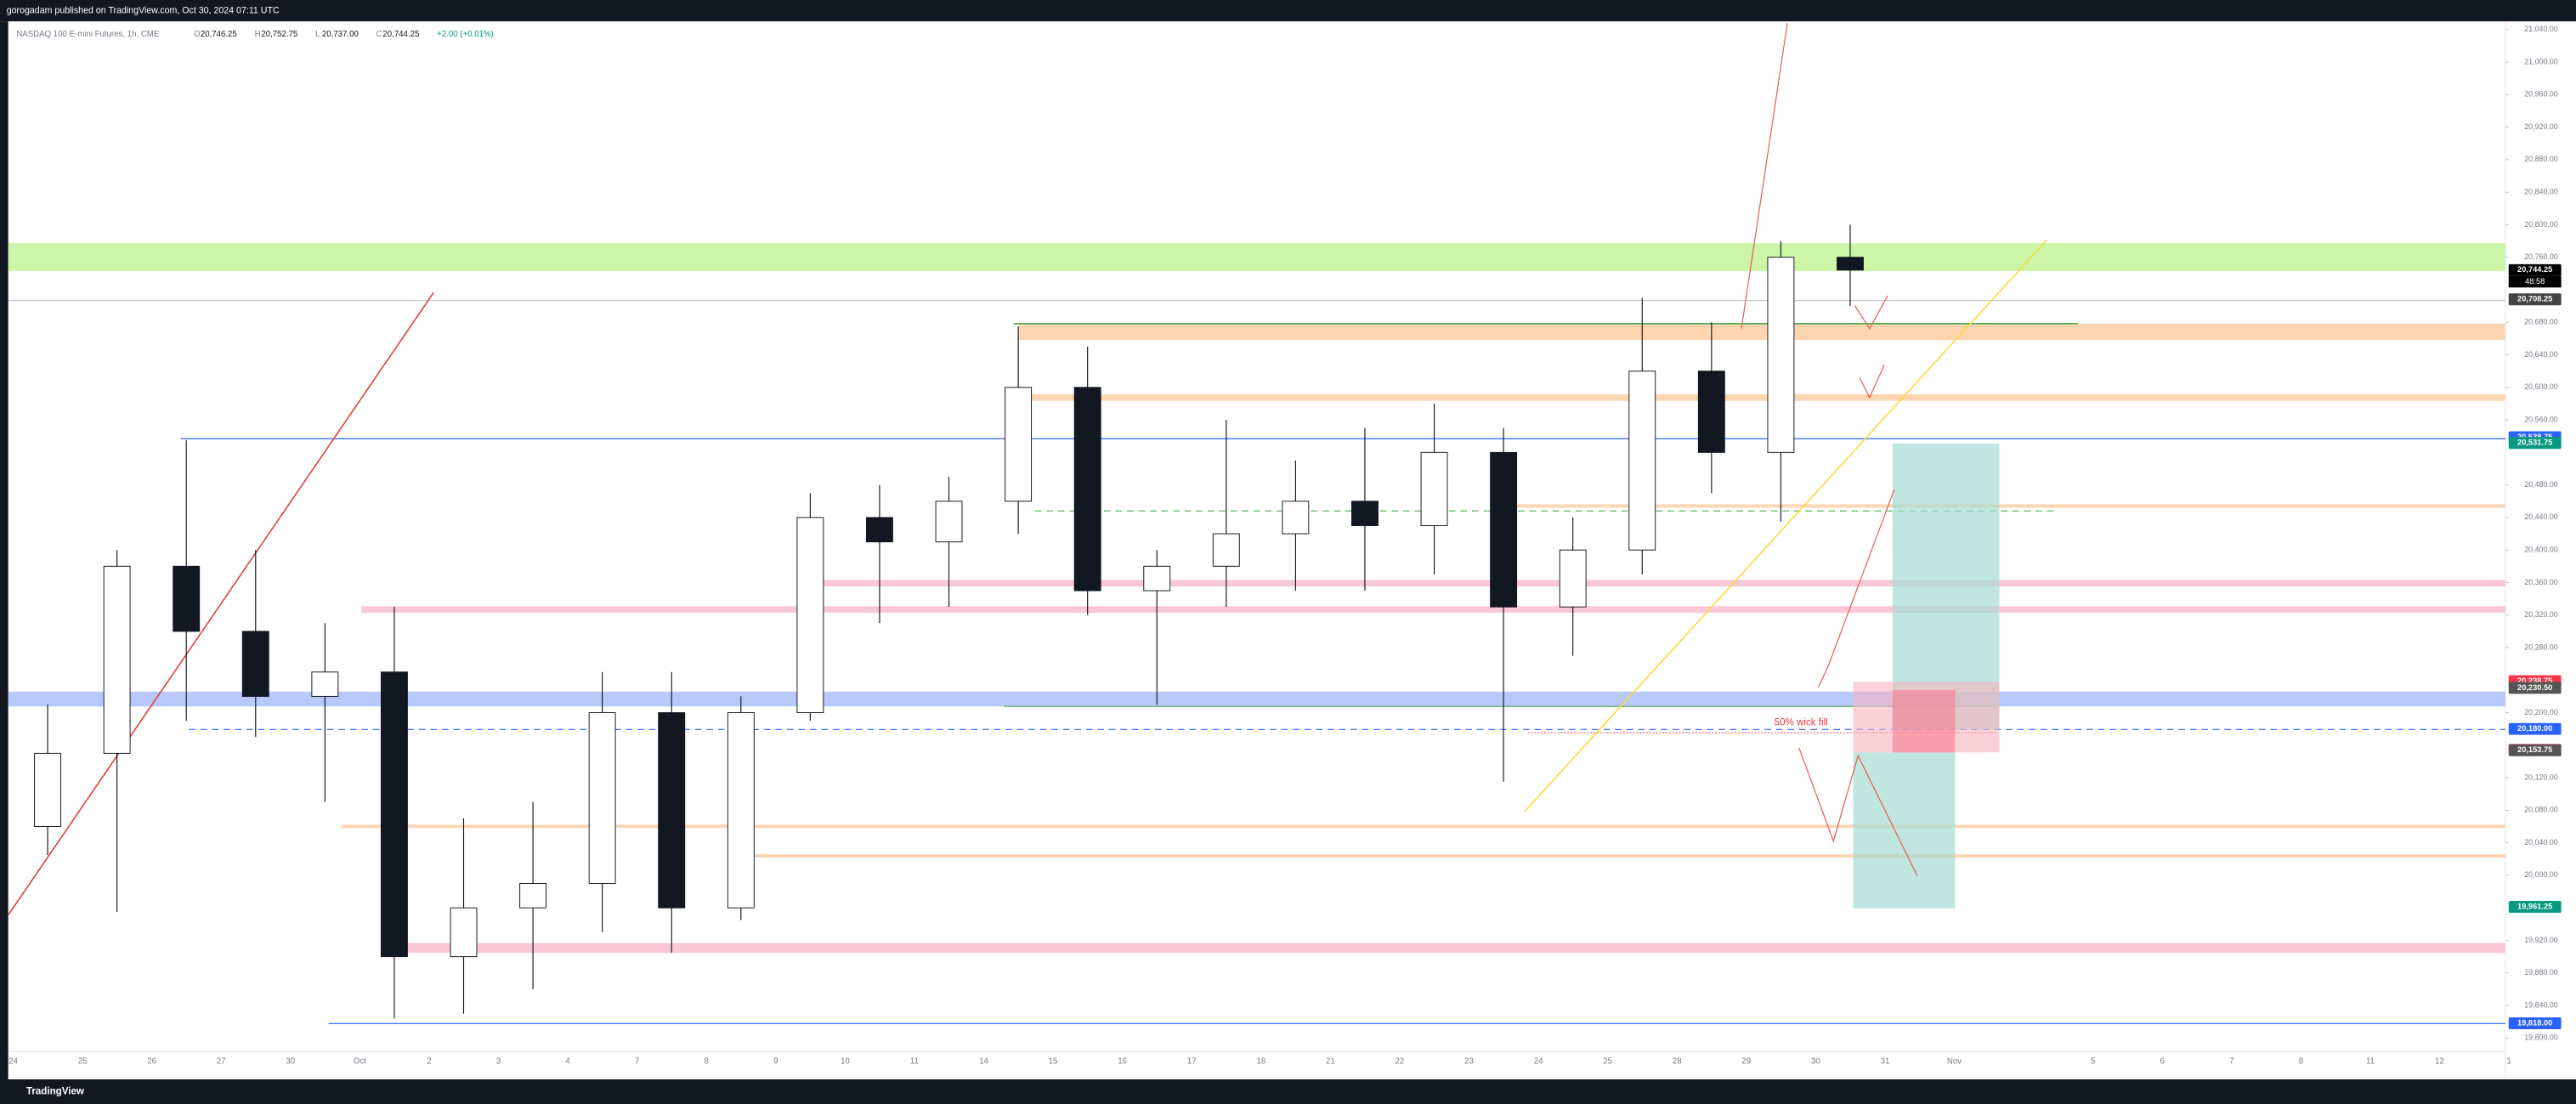 The width and height of the screenshot is (2576, 1104). I want to click on x-tick-label: 4, so click(567, 1061).